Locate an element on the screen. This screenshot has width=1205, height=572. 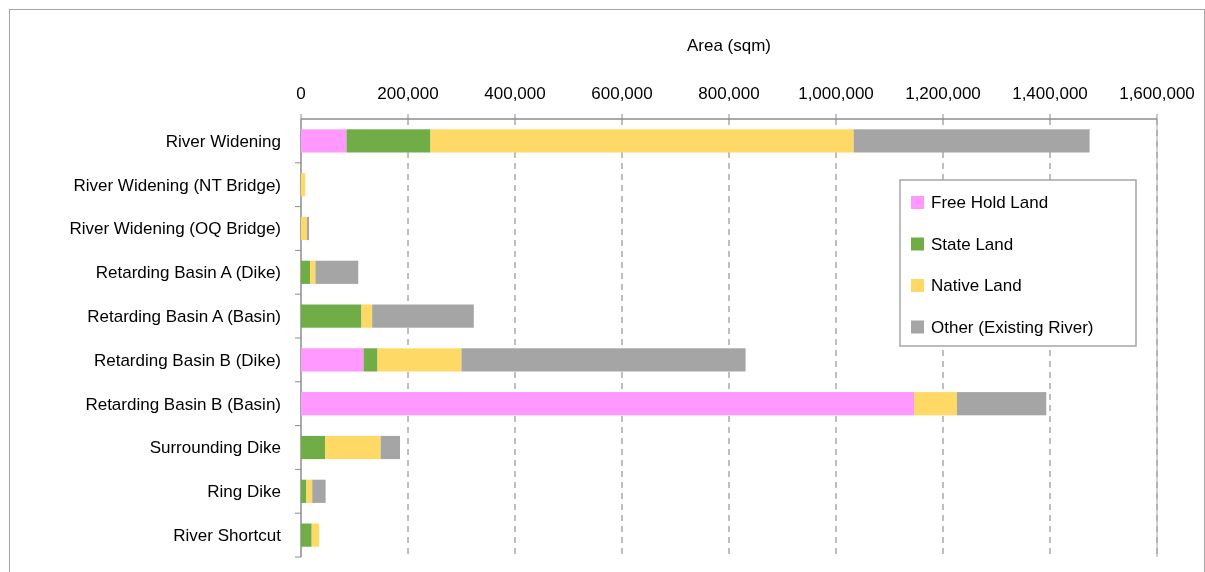
legend-label: Native Land is located at coordinates (976, 286).